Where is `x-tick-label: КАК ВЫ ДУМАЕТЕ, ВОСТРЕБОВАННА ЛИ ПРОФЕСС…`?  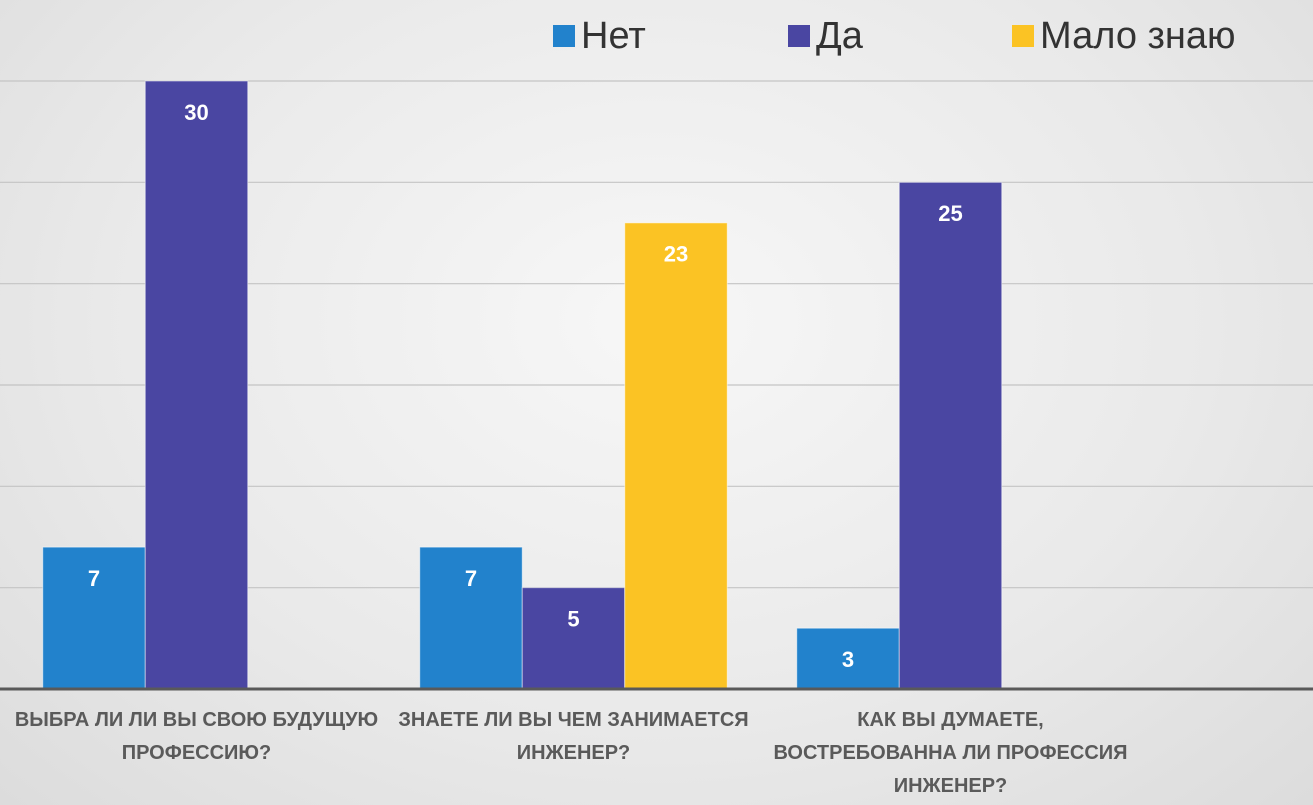 x-tick-label: КАК ВЫ ДУМАЕТЕ, ВОСТРЕБОВАННА ЛИ ПРОФЕСС… is located at coordinates (950, 753).